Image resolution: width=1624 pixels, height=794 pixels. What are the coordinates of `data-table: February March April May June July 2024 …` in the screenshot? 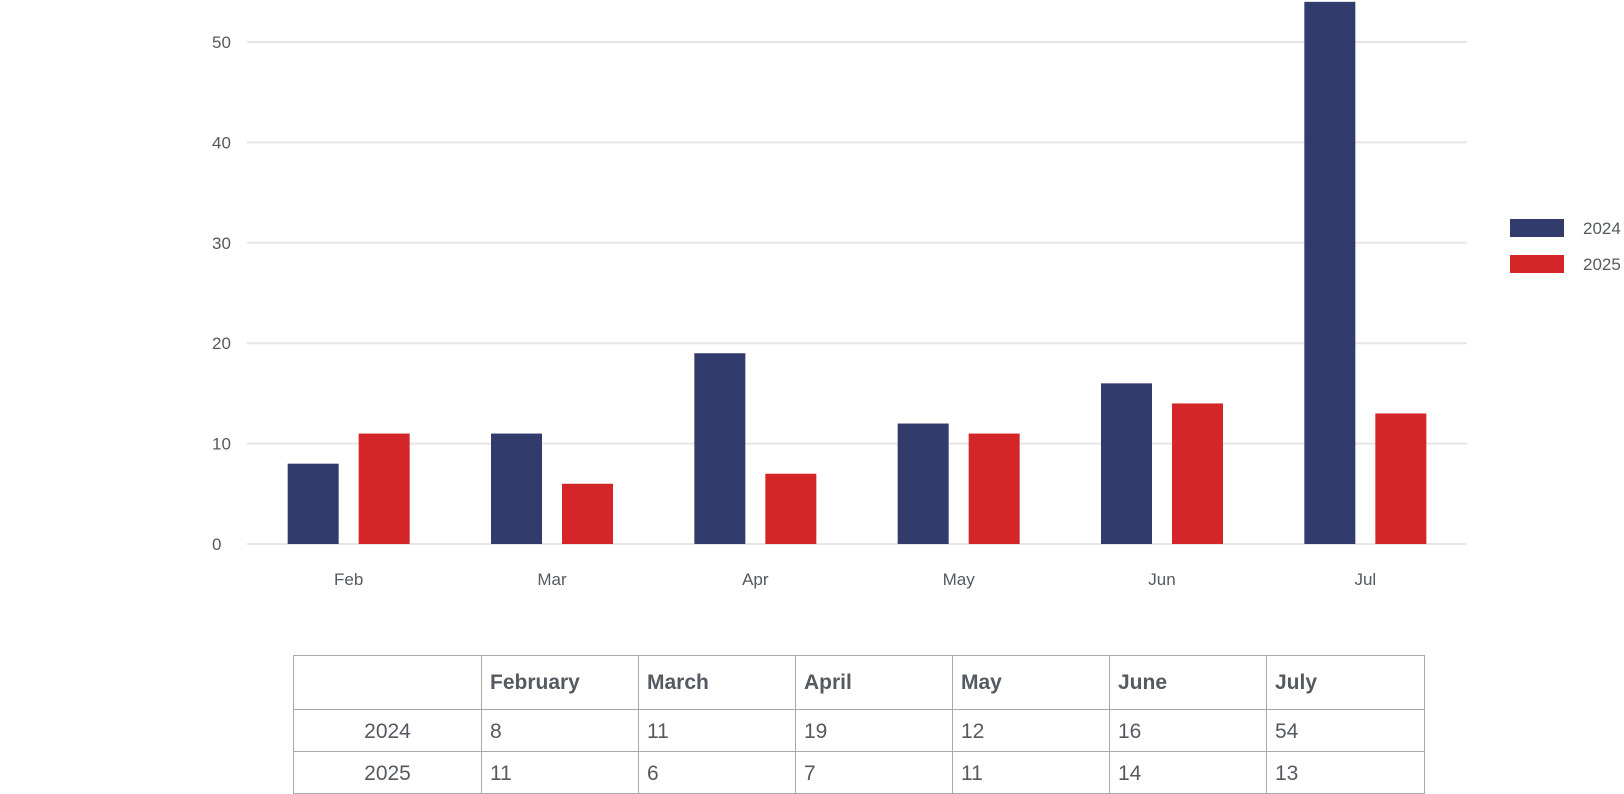 It's located at (859, 724).